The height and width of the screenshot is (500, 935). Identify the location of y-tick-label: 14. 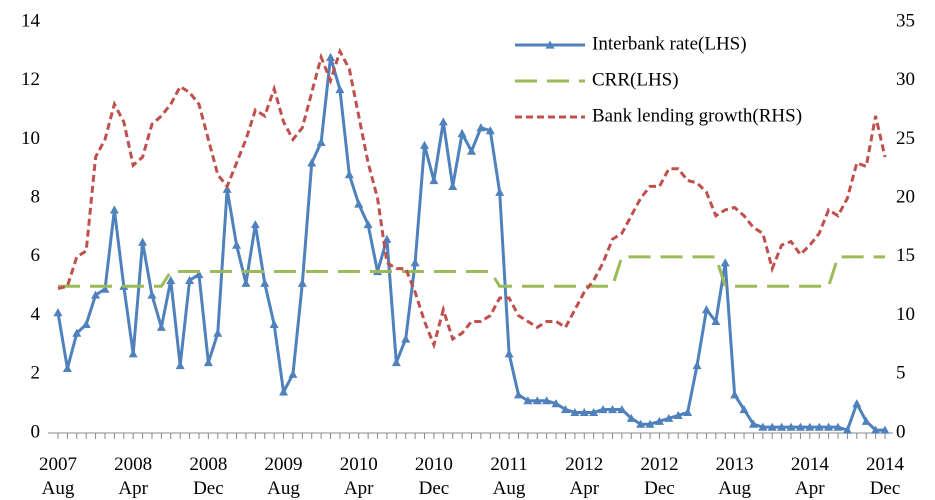
(31, 20).